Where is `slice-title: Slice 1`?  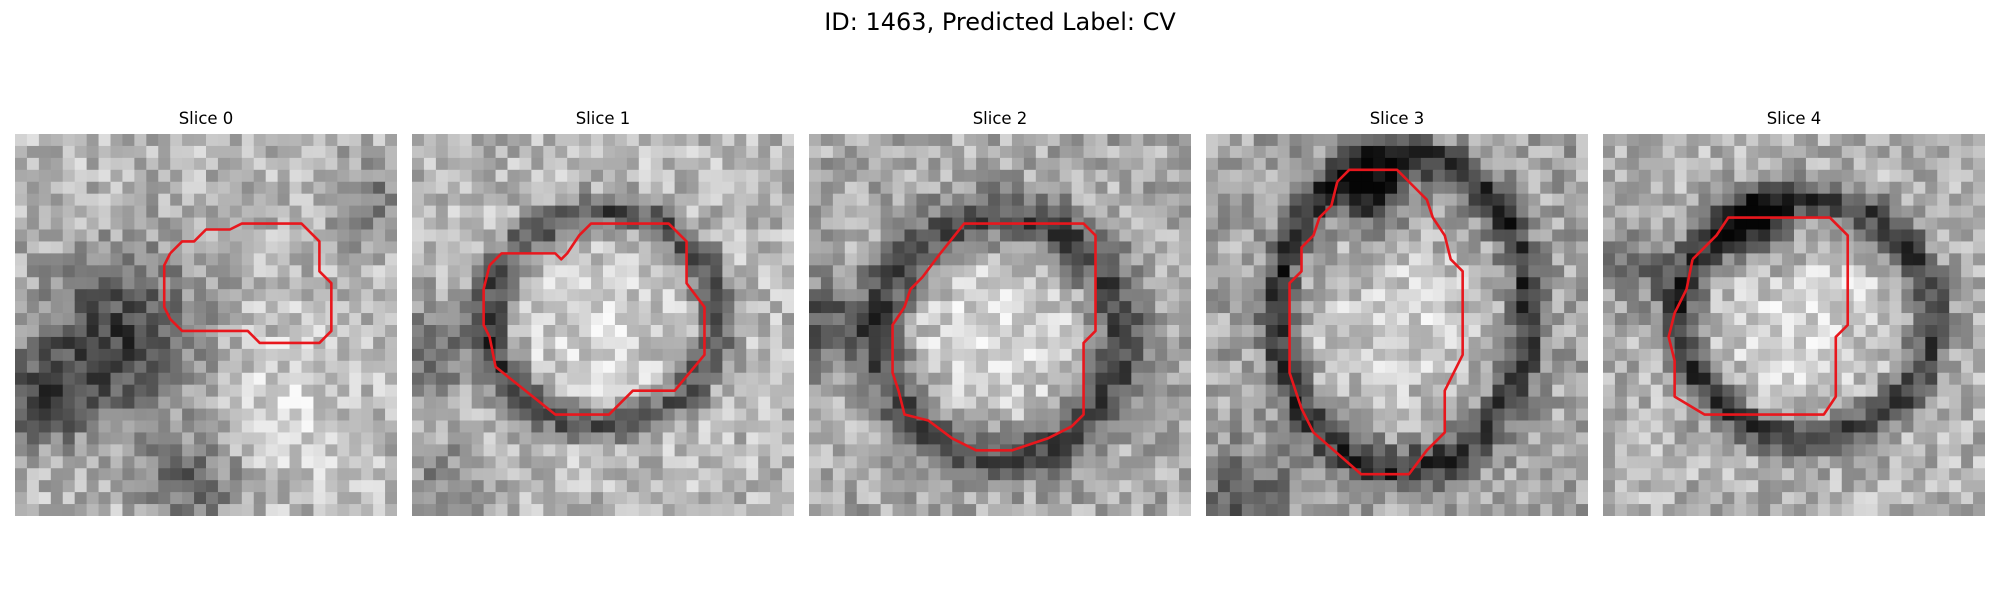 slice-title: Slice 1 is located at coordinates (603, 118).